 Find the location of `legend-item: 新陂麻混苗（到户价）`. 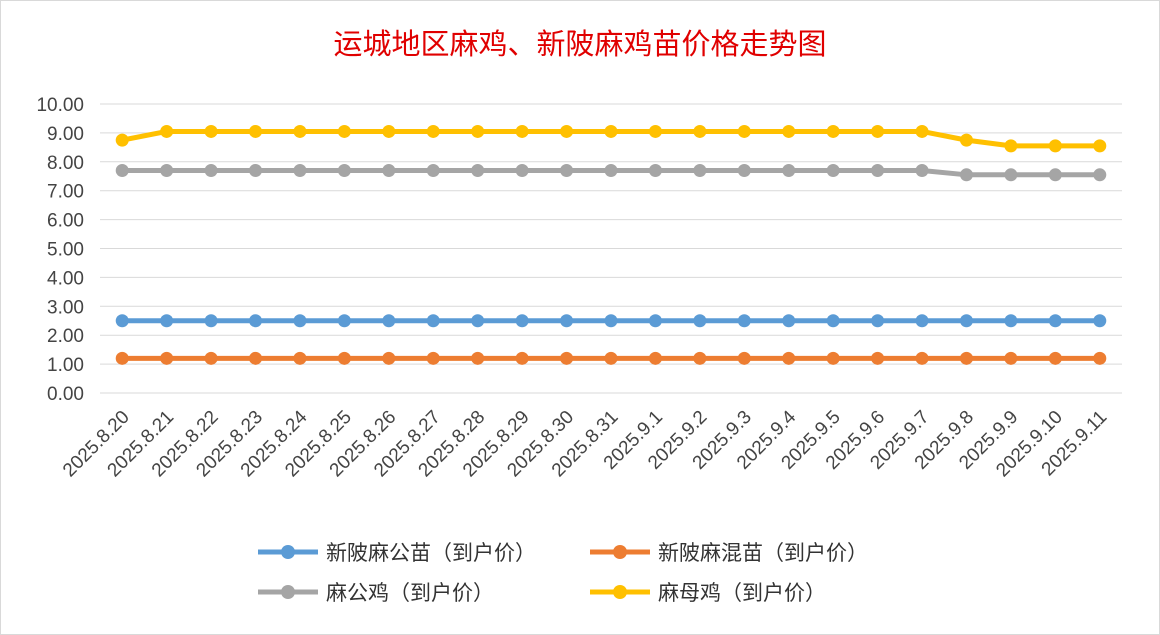

legend-item: 新陂麻混苗（到户价） is located at coordinates (729, 553).